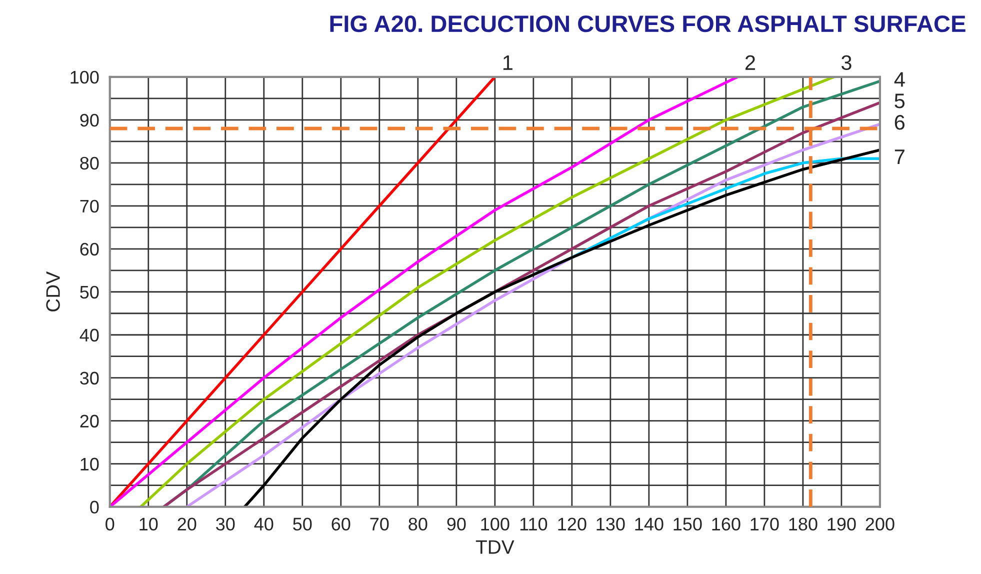  I want to click on annotation: 4, so click(899, 79).